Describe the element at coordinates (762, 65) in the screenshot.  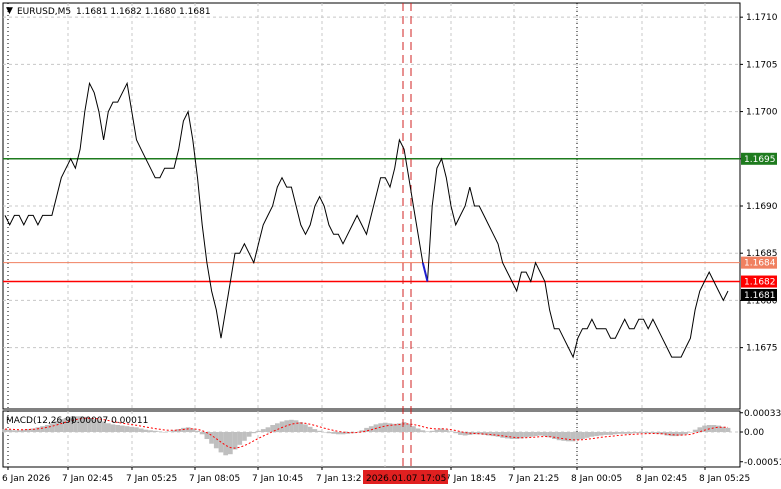
I see `y-tick-label: 1.1705` at that location.